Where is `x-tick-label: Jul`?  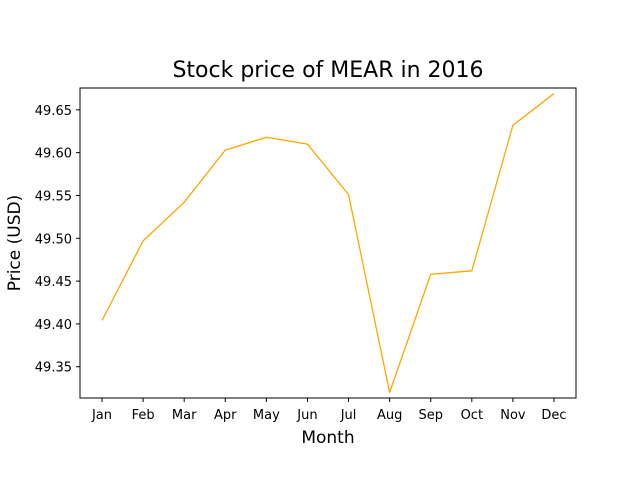
x-tick-label: Jul is located at coordinates (348, 415).